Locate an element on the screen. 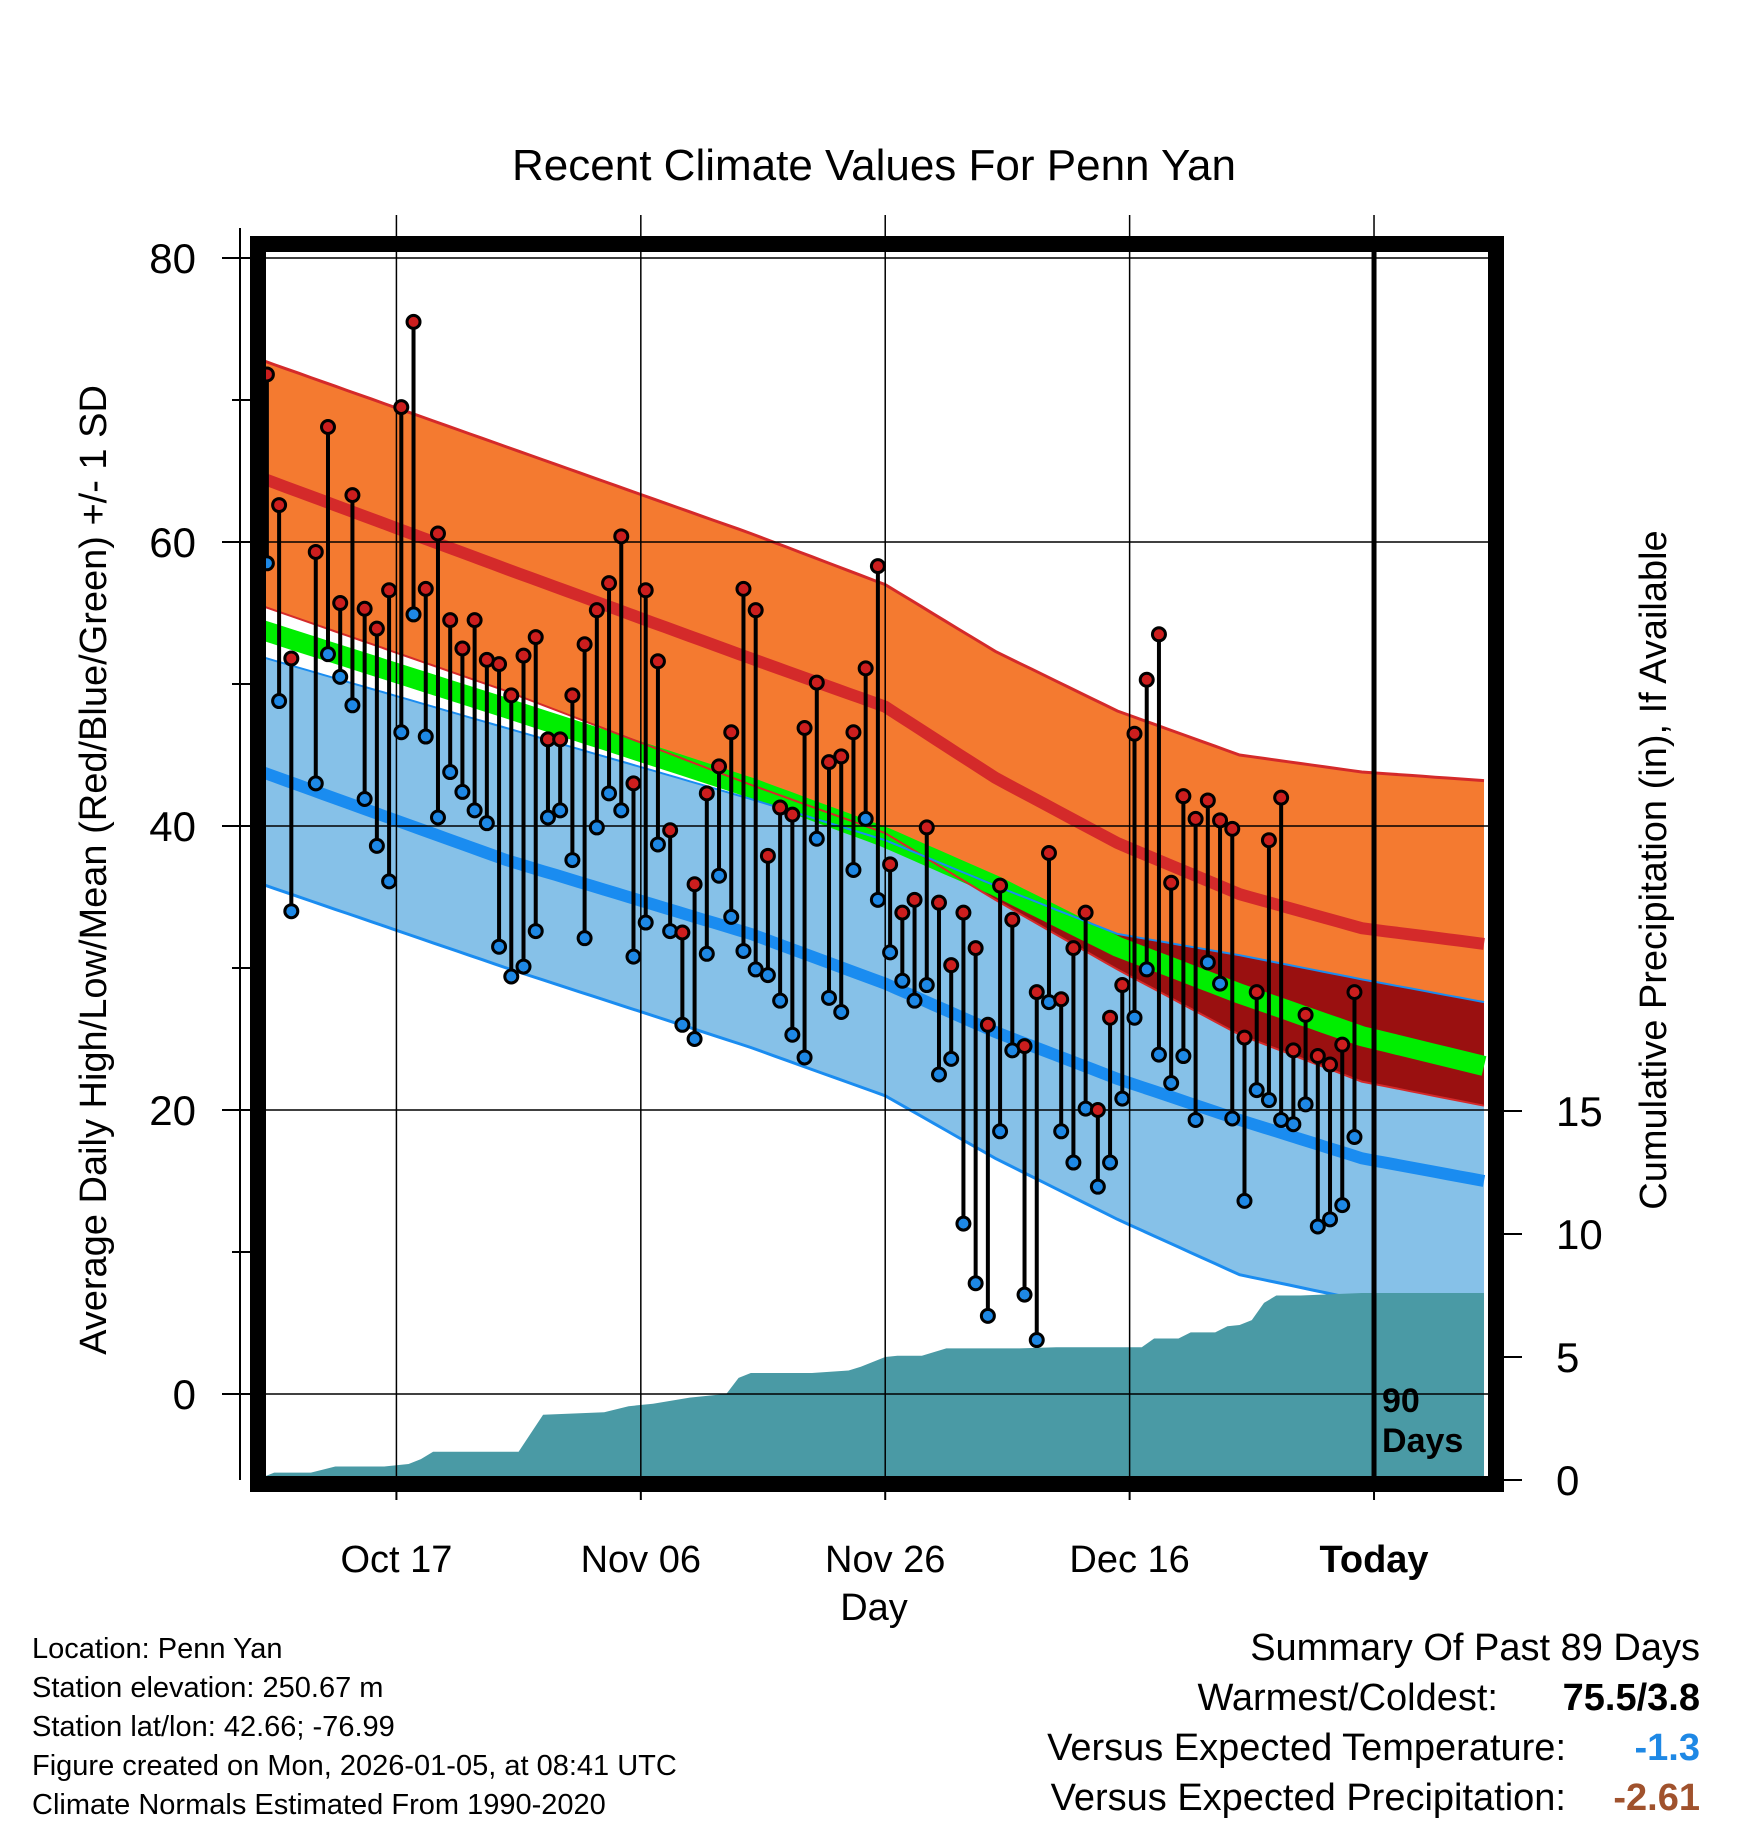 The height and width of the screenshot is (1828, 1748). precip-area is located at coordinates (873, 1386).